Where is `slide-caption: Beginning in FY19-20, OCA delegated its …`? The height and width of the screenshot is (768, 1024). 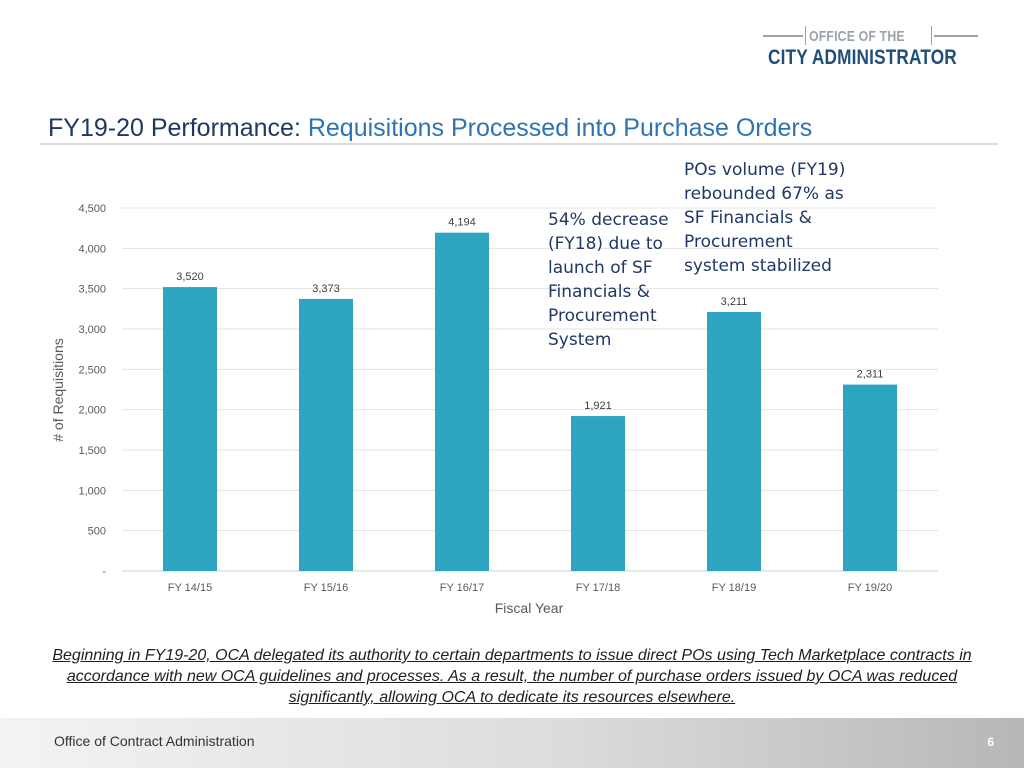
slide-caption: Beginning in FY19-20, OCA delegated its … is located at coordinates (512, 676).